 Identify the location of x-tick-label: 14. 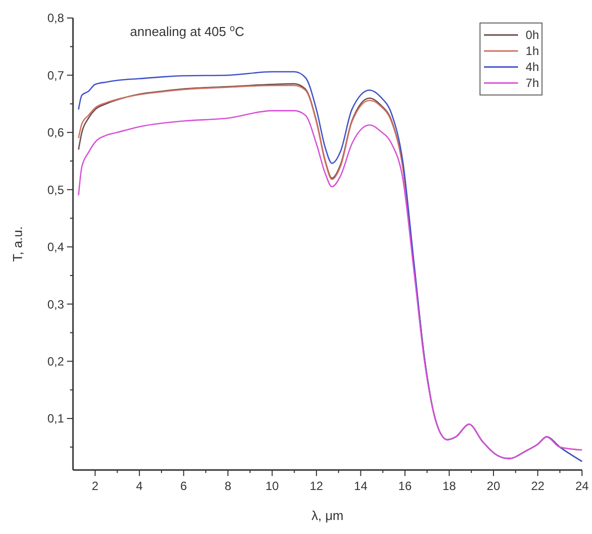
(361, 486).